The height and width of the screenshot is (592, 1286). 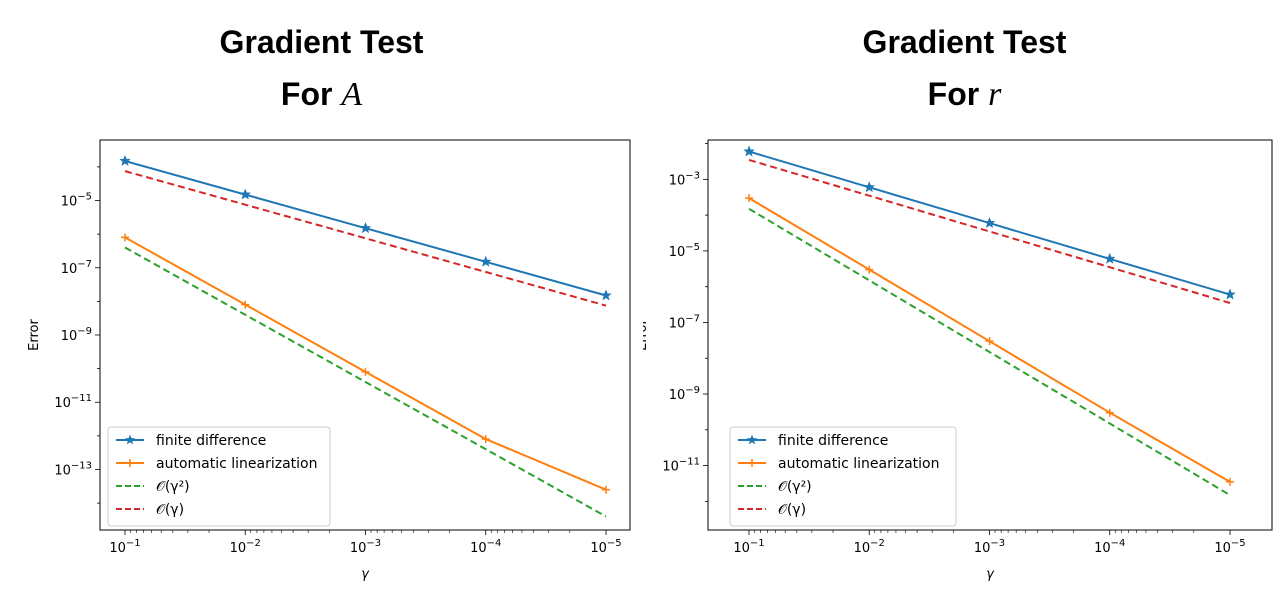 What do you see at coordinates (684, 179) in the screenshot?
I see `y-tick-label: 10⁻³` at bounding box center [684, 179].